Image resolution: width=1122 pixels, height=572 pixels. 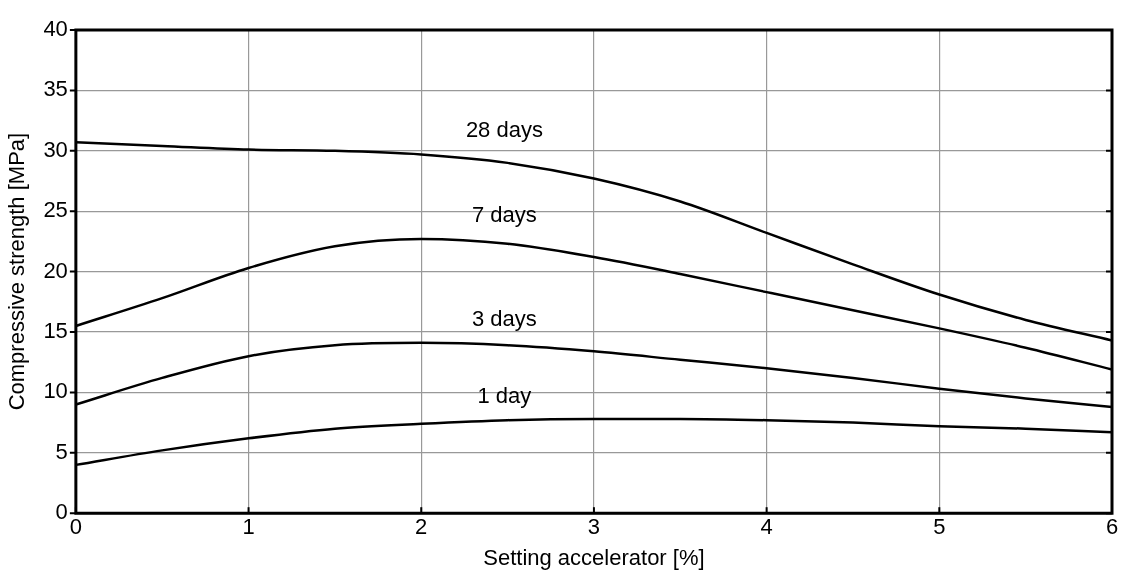 What do you see at coordinates (55, 149) in the screenshot?
I see `y-tick-label: 30` at bounding box center [55, 149].